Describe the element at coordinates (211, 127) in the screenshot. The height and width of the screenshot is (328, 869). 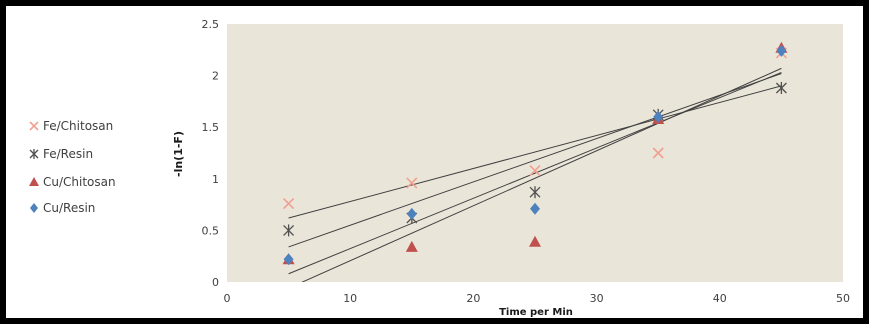
I see `y-tick-label: 1.5` at that location.